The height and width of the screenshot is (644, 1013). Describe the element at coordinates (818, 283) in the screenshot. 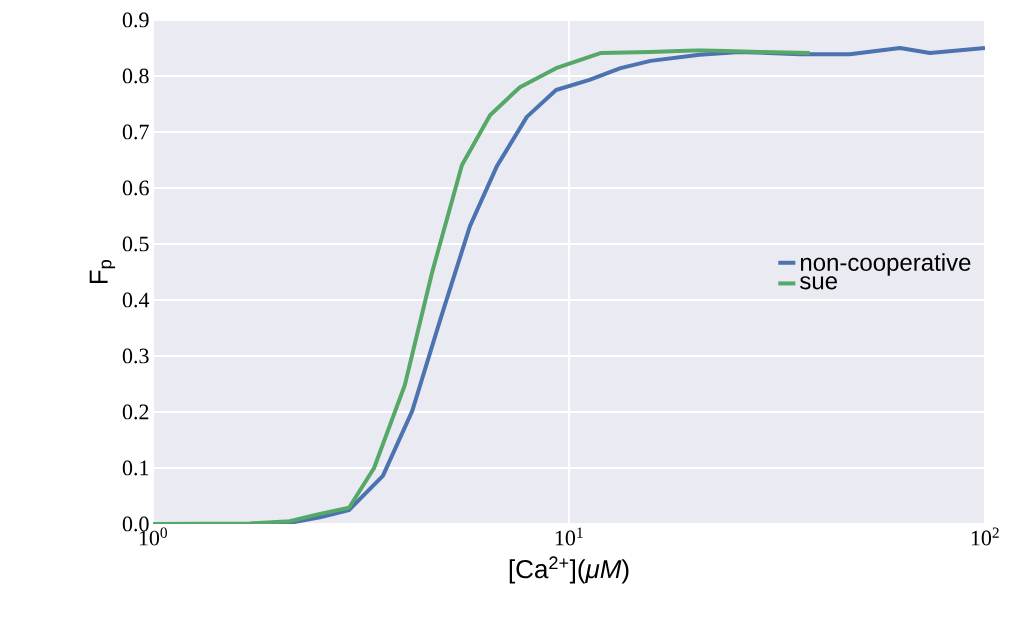

I see `legend-label: sue` at that location.